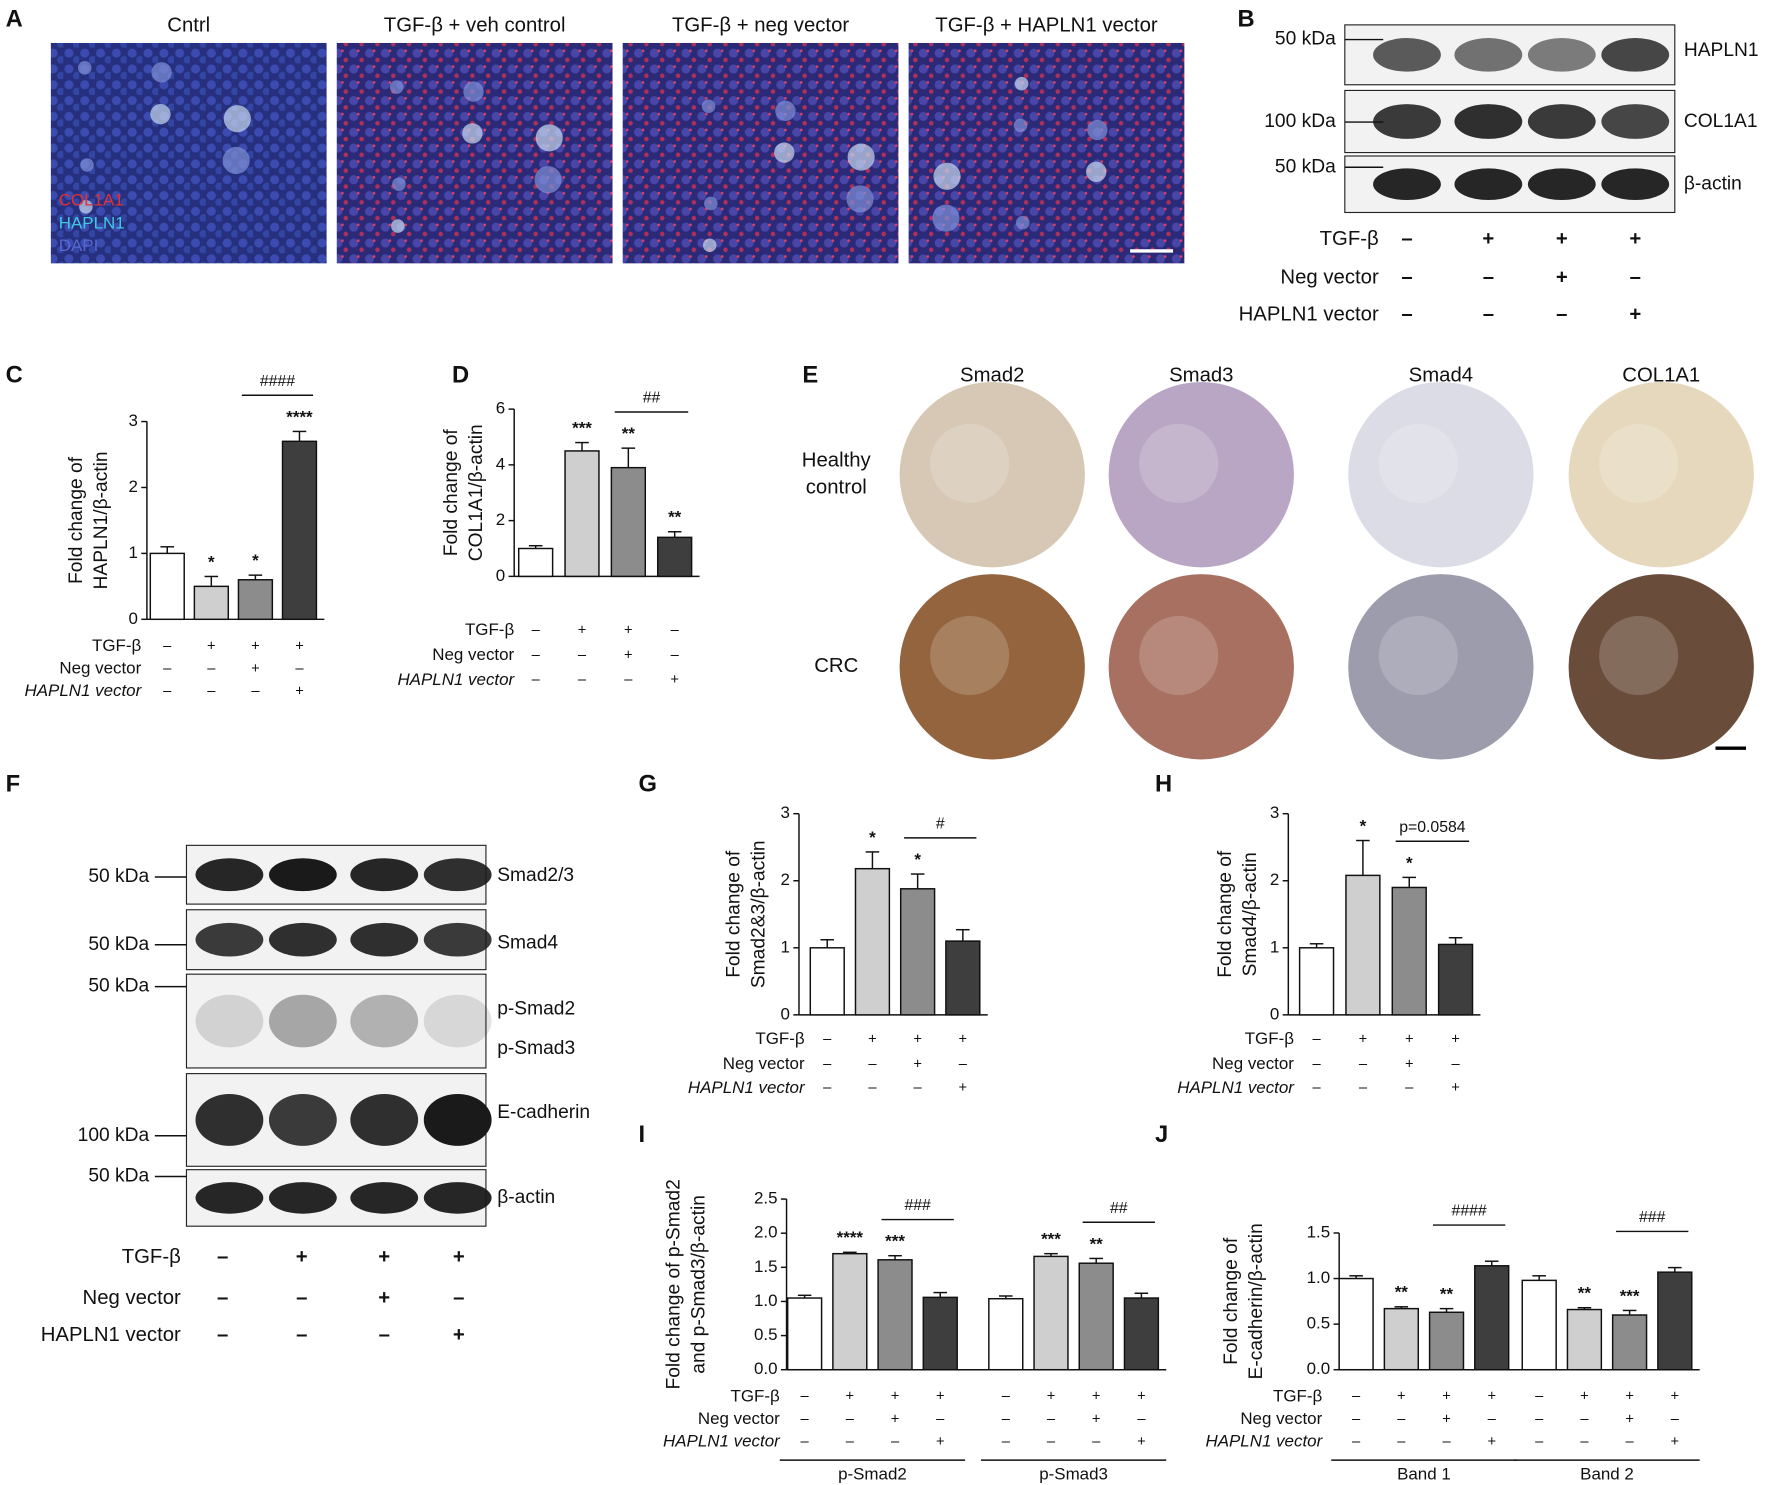 This screenshot has height=1485, width=1772. I want to click on panel-label: J, so click(1161, 1135).